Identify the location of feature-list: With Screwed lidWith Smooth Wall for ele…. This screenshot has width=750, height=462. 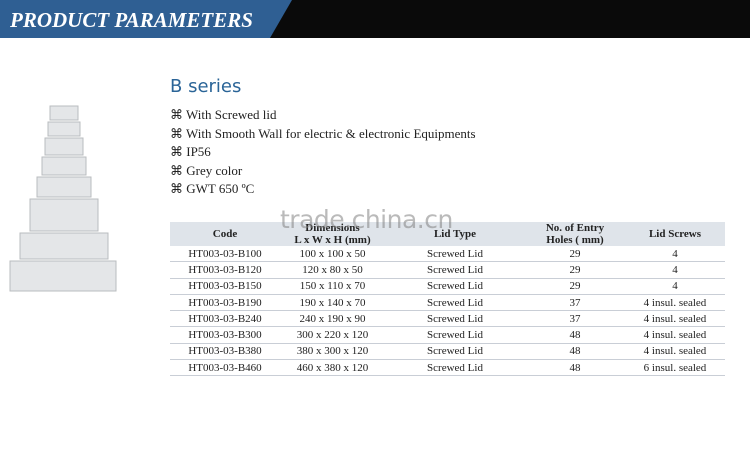
(323, 152).